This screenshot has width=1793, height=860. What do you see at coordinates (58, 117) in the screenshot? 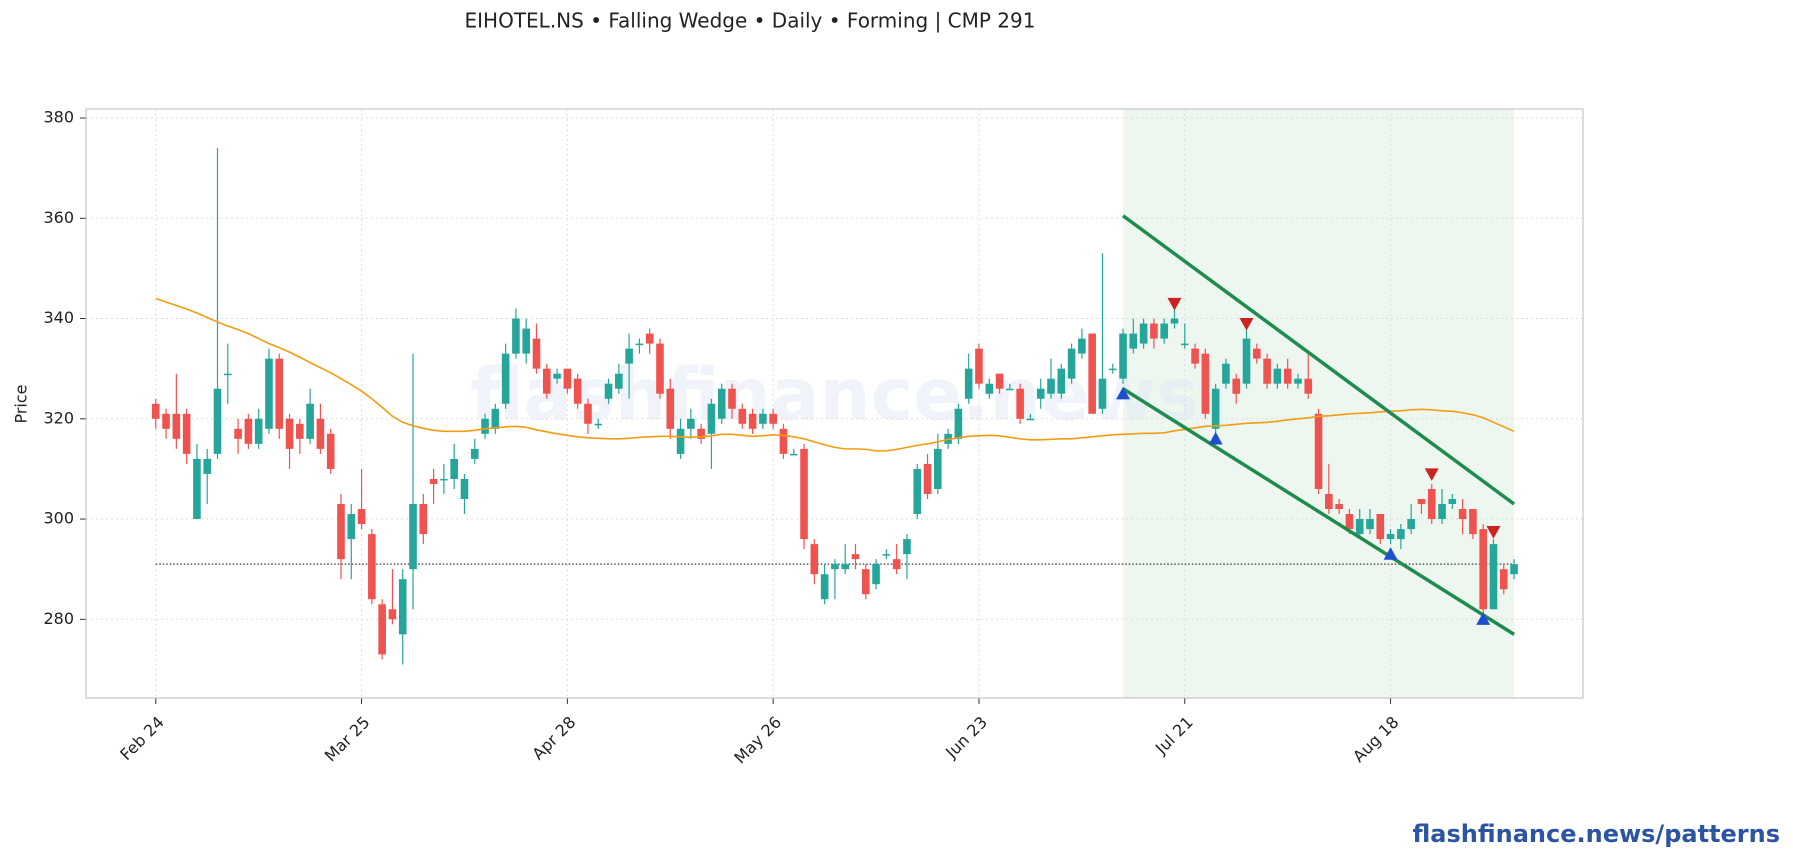
I see `y-tick-label: 380` at bounding box center [58, 117].